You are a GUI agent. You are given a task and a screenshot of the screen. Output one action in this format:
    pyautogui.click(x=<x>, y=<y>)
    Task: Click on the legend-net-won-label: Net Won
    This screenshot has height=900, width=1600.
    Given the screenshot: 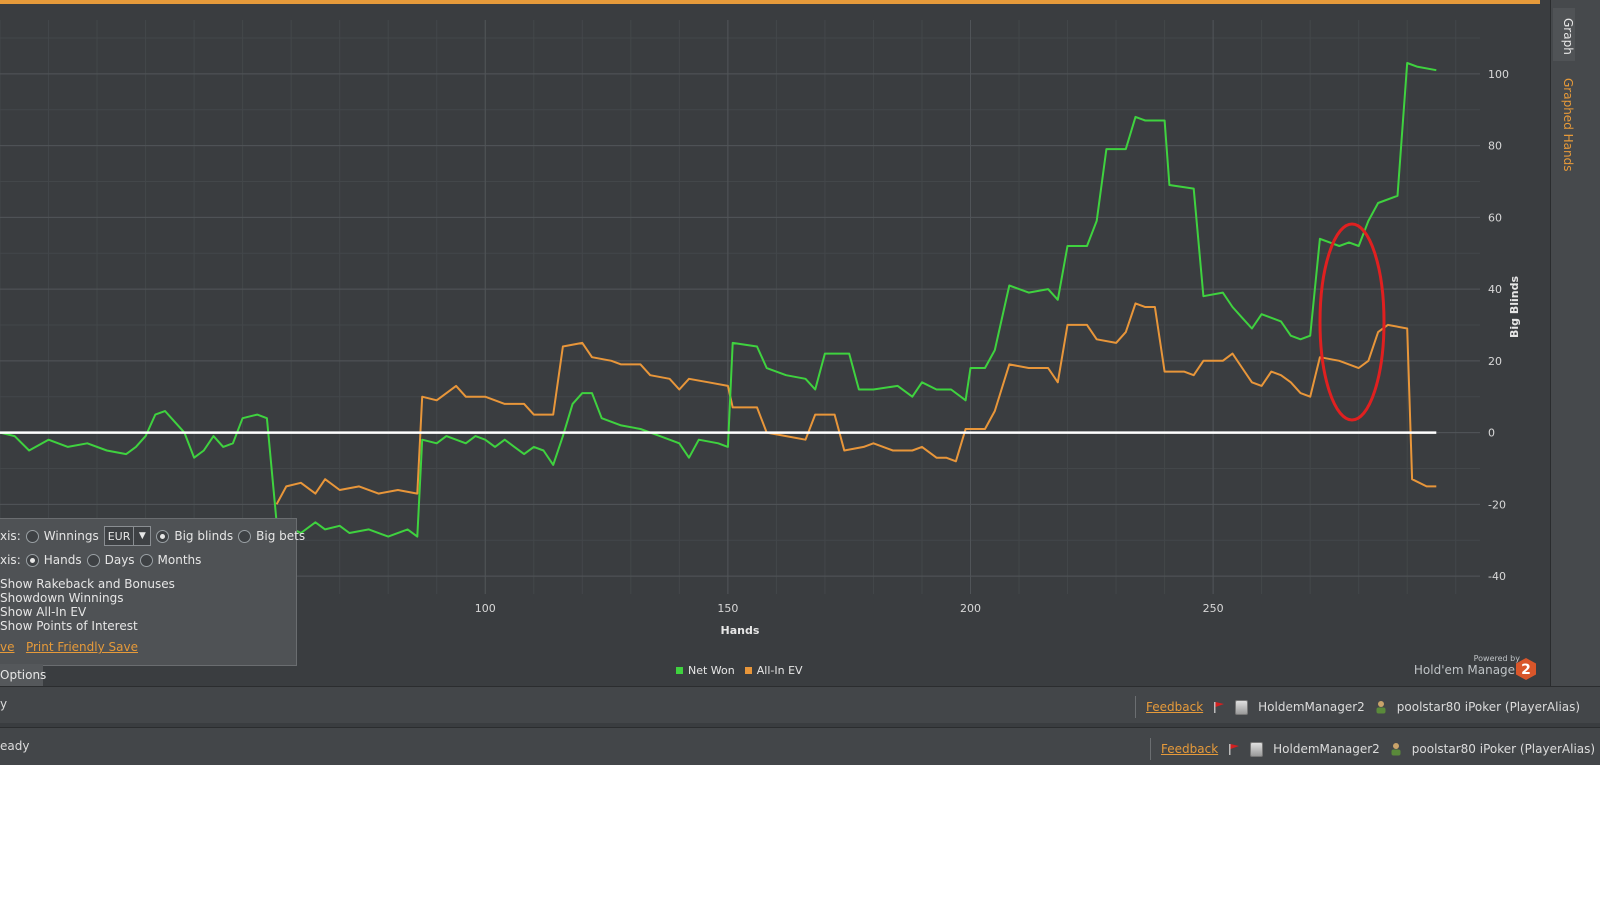 What is the action you would take?
    pyautogui.click(x=711, y=670)
    